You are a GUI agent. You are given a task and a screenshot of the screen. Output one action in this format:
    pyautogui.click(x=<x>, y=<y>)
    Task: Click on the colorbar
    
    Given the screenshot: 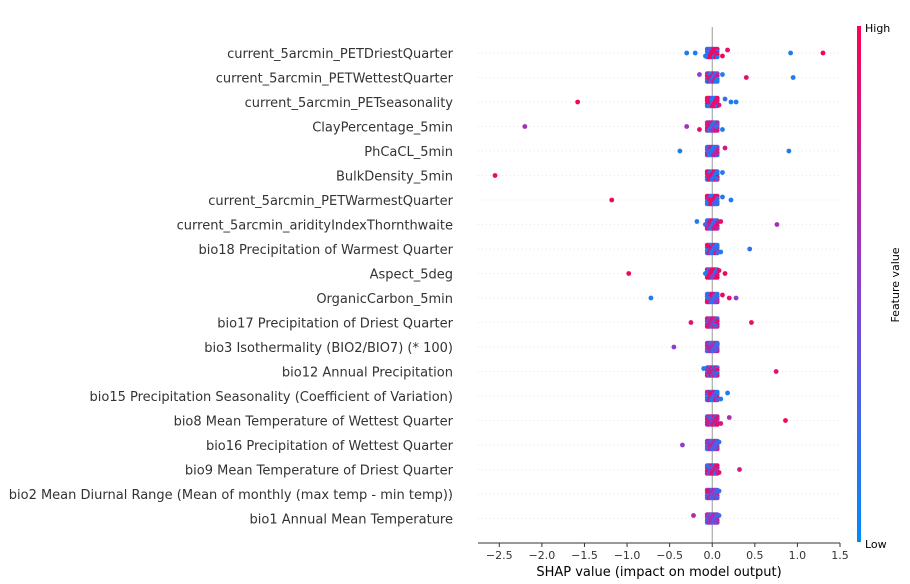 What is the action you would take?
    pyautogui.click(x=859, y=284)
    